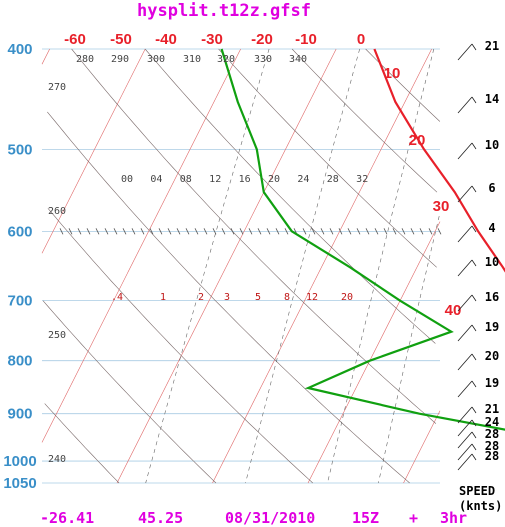 This screenshot has width=505, height=527. Describe the element at coordinates (492, 99) in the screenshot. I see `wind-speed-label: 14` at that location.